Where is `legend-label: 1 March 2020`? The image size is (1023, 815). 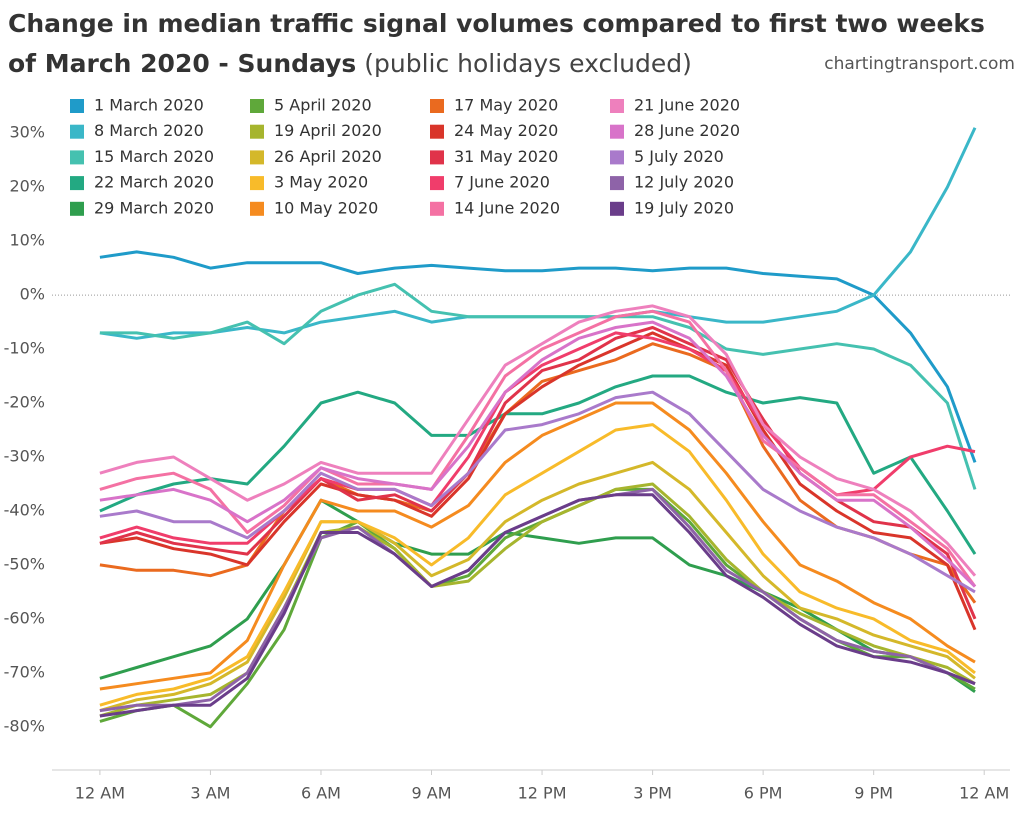
legend-label: 1 March 2020 is located at coordinates (149, 105).